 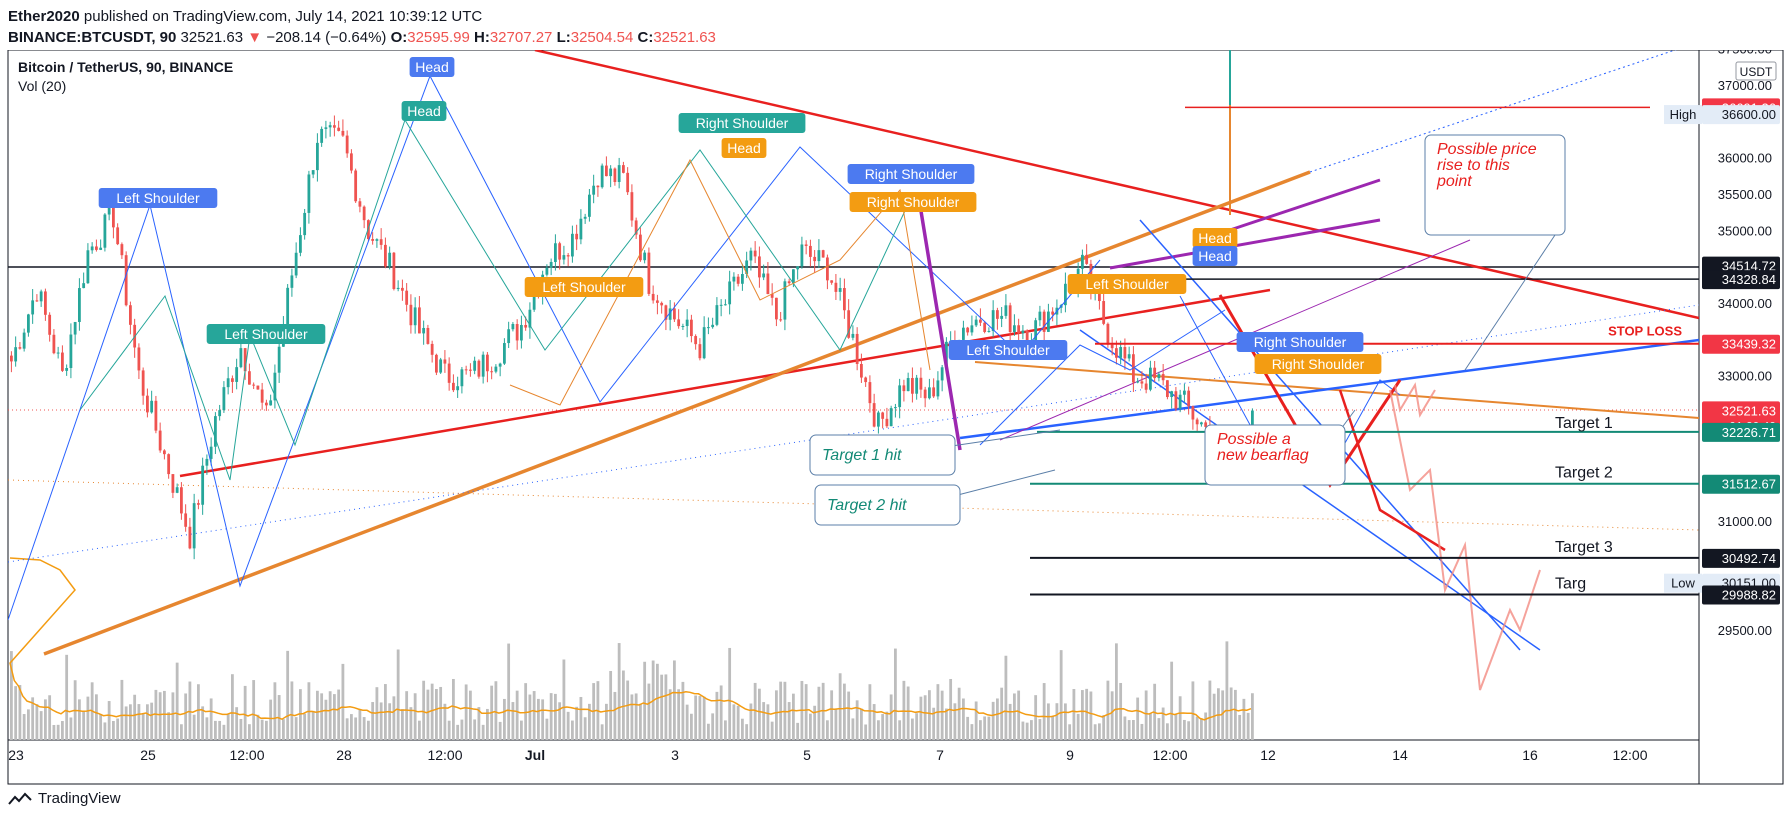 What do you see at coordinates (630, 639) in the screenshot?
I see `volume-ma-line` at bounding box center [630, 639].